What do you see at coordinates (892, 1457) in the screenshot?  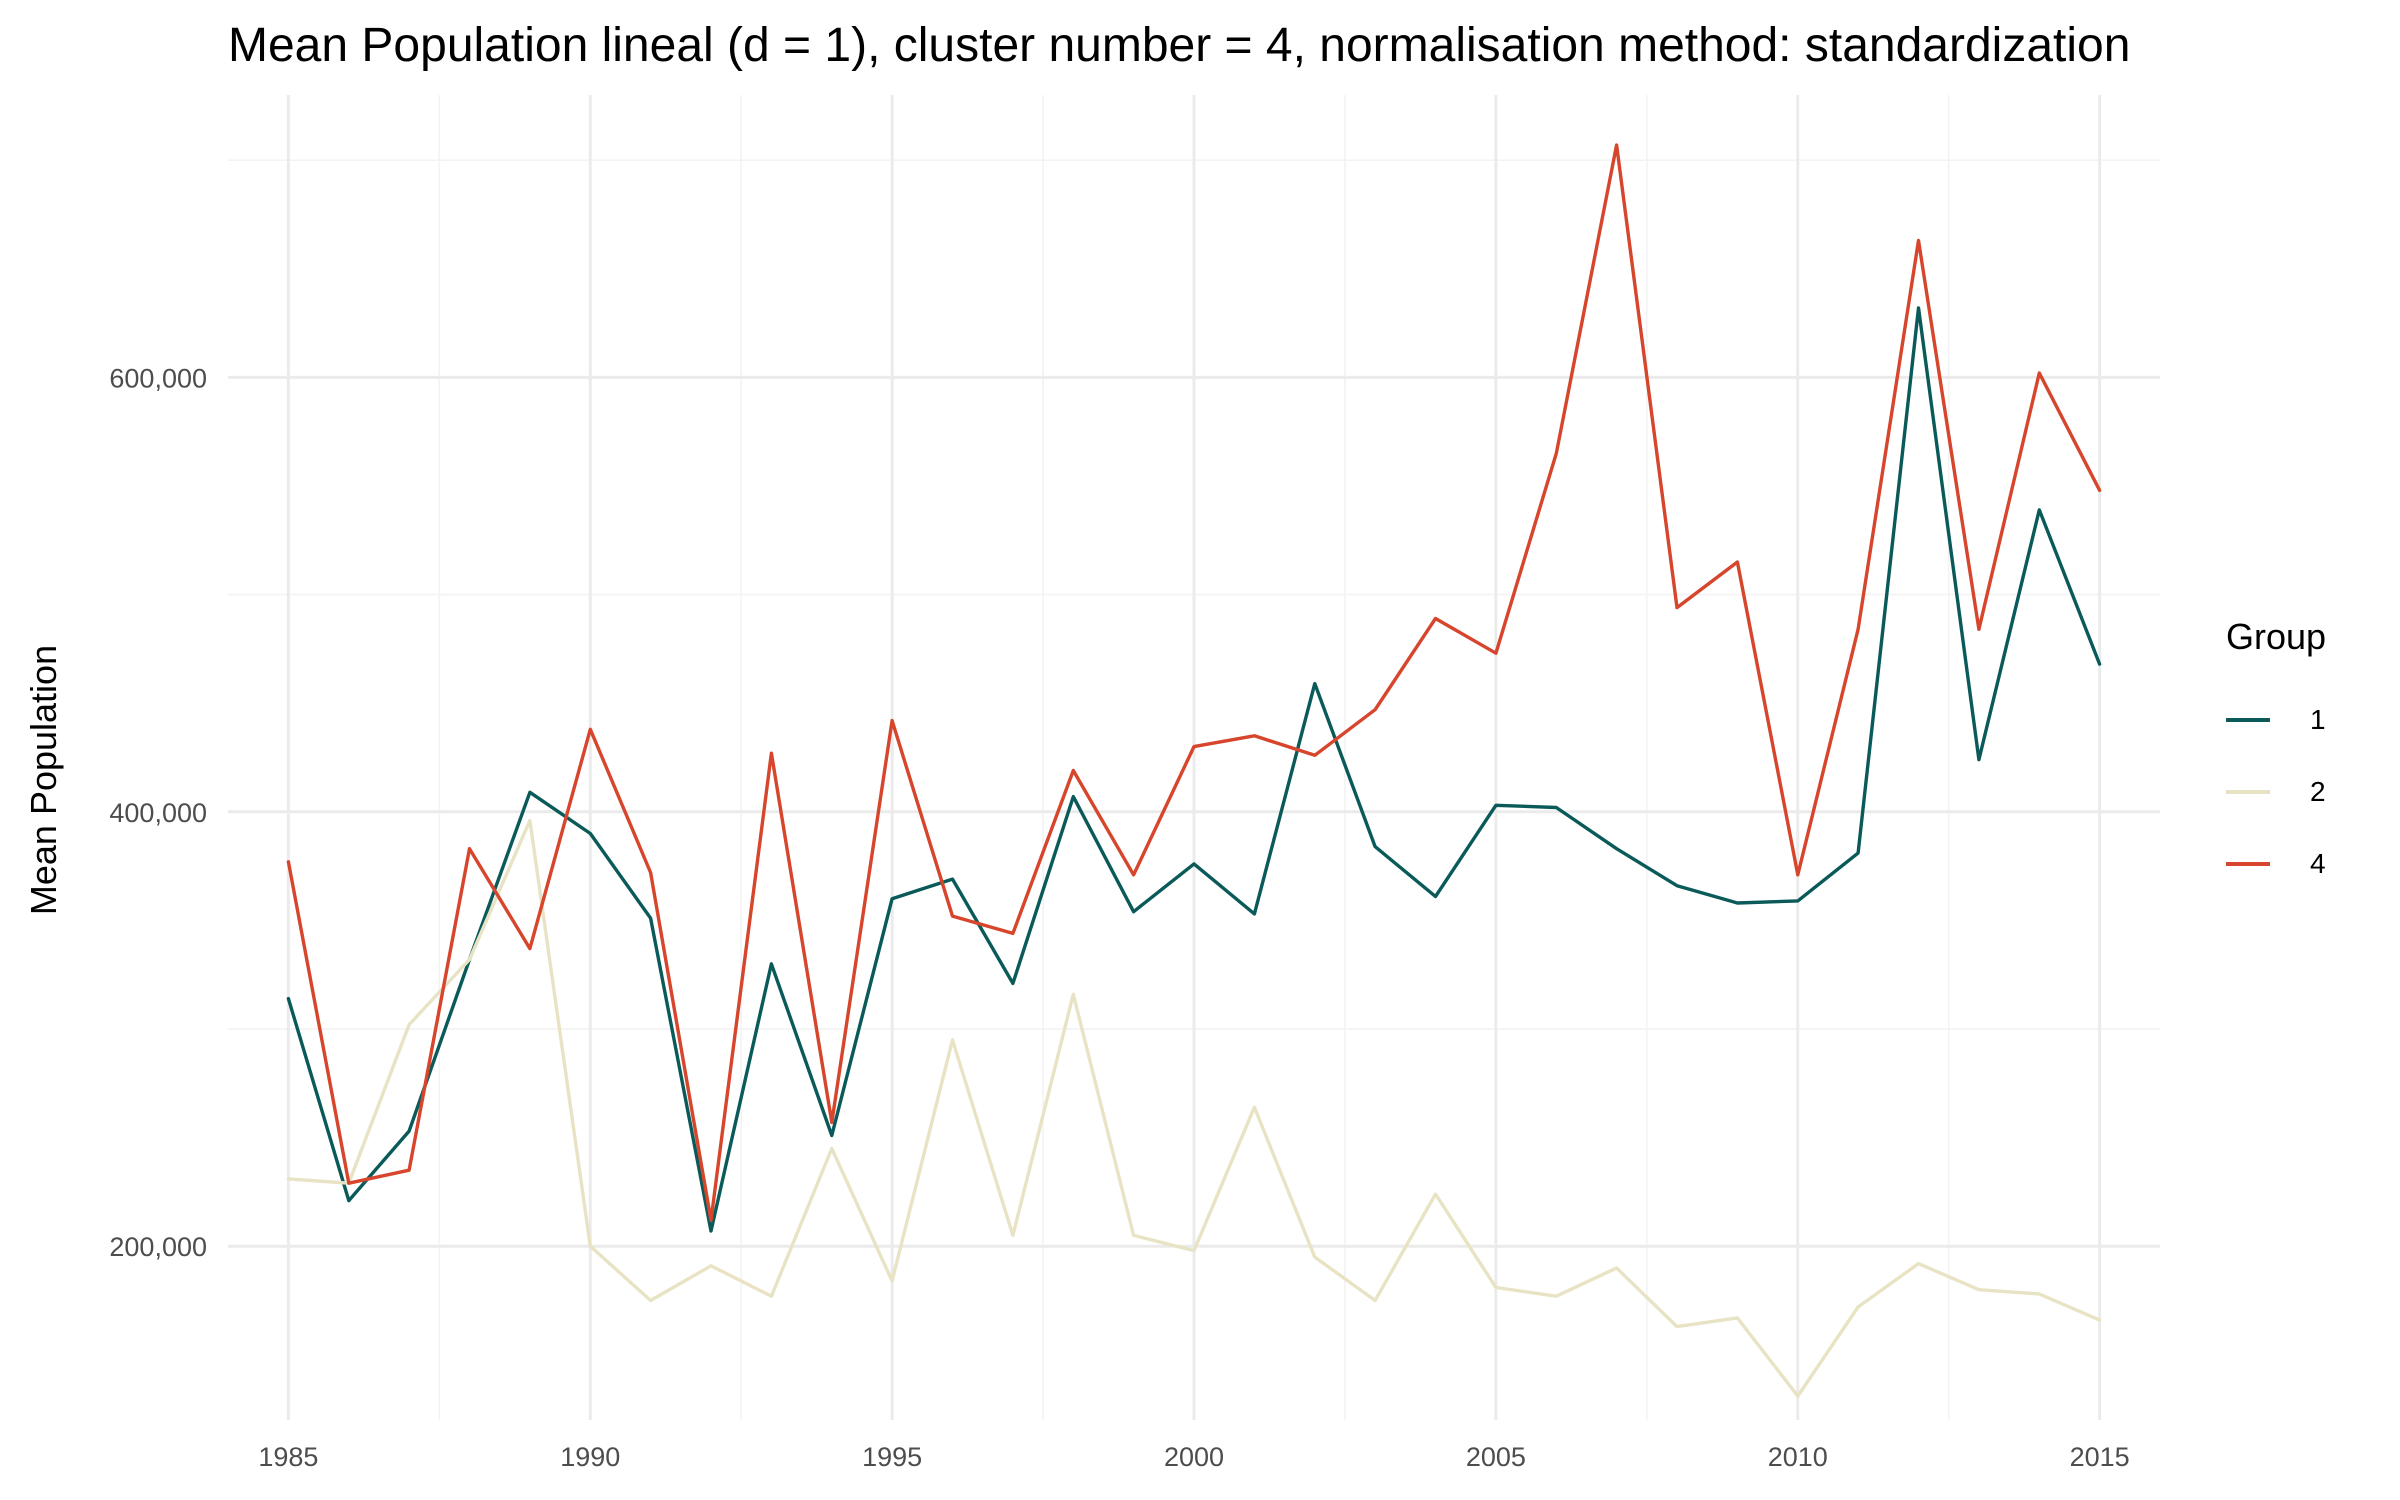 I see `x-tick-label: 1995` at bounding box center [892, 1457].